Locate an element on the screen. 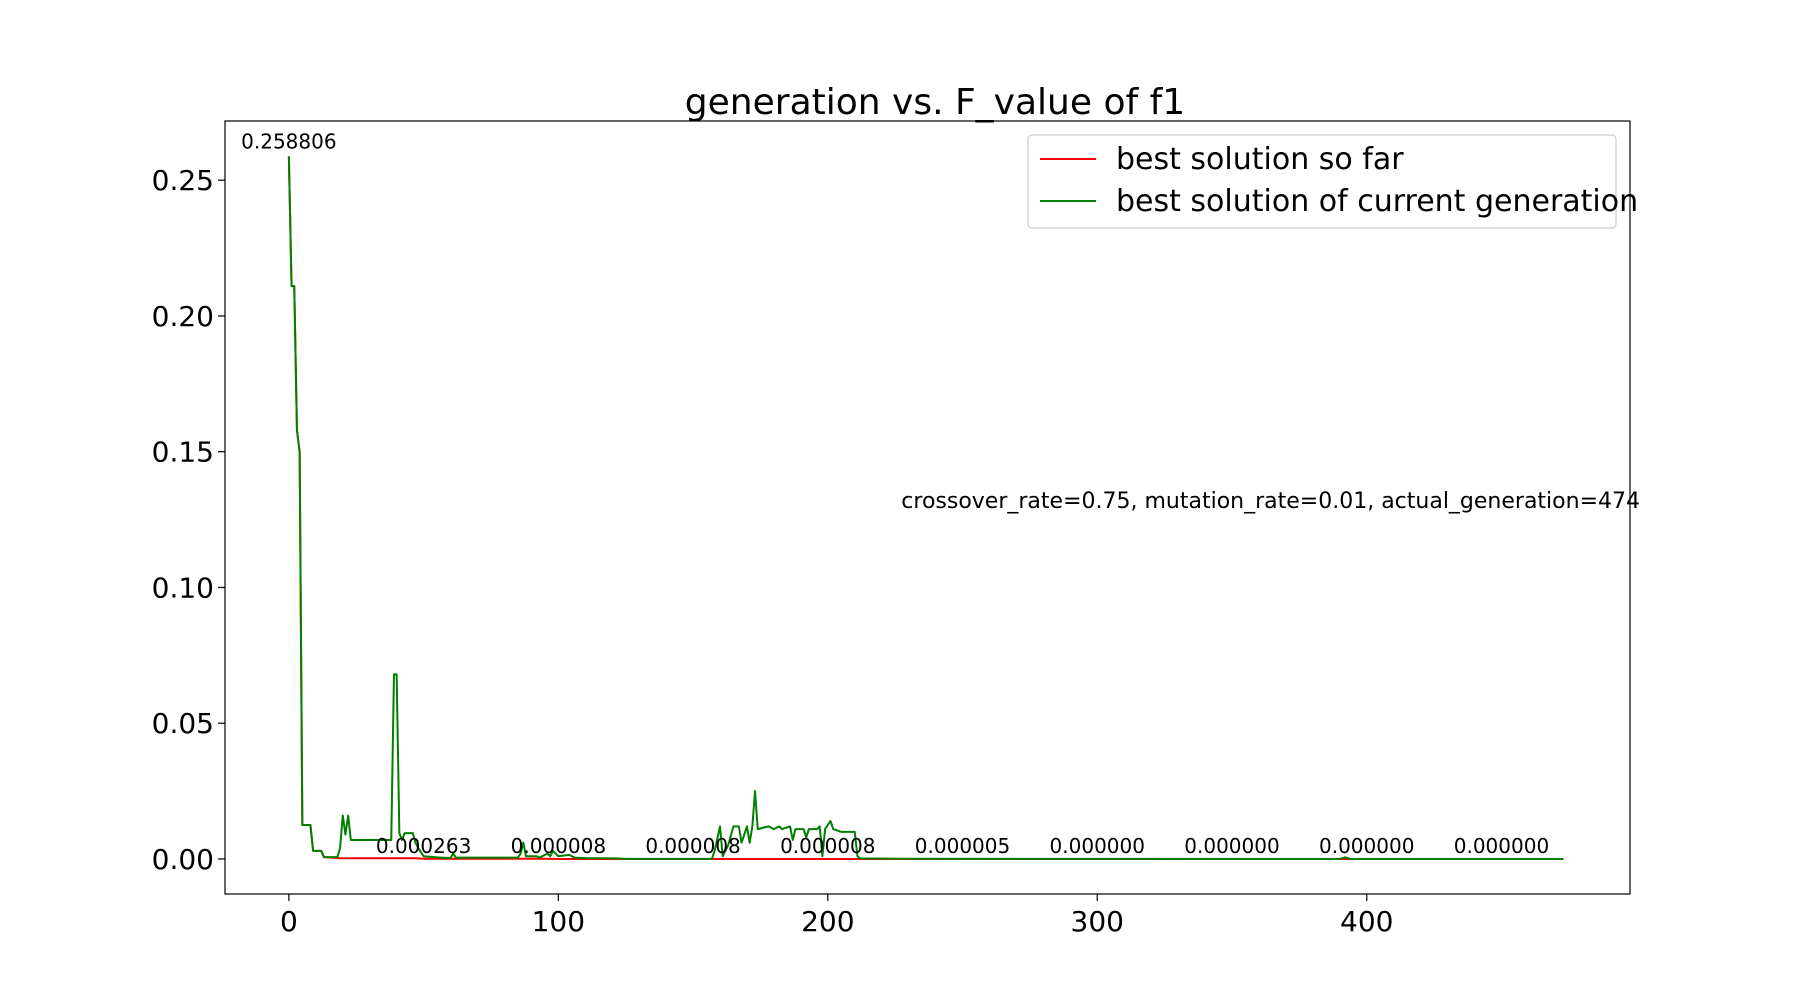 The height and width of the screenshot is (1004, 1800). y-tick-label: 0.00 is located at coordinates (183, 859).